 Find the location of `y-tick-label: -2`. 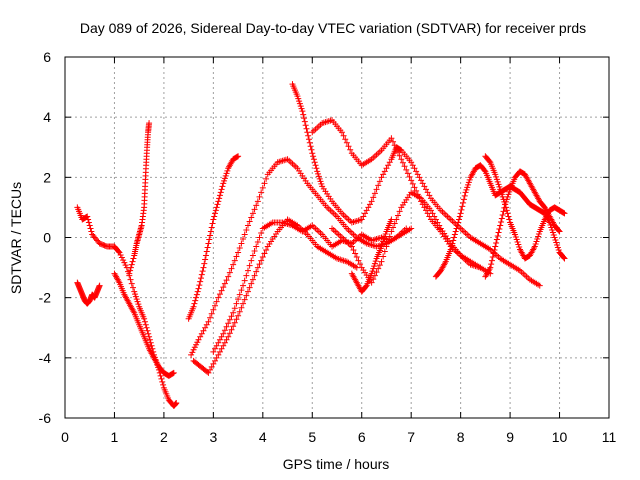

y-tick-label: -2 is located at coordinates (45, 298).